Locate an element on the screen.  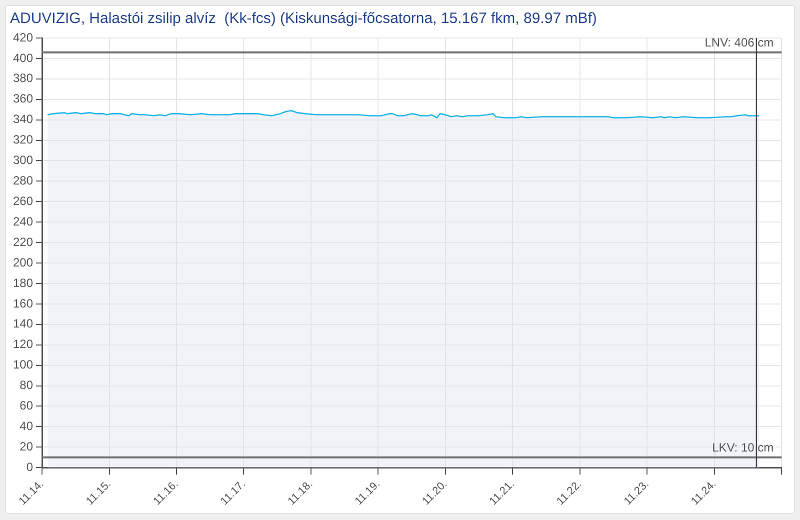
y-tick-label: 300 is located at coordinates (23, 160).